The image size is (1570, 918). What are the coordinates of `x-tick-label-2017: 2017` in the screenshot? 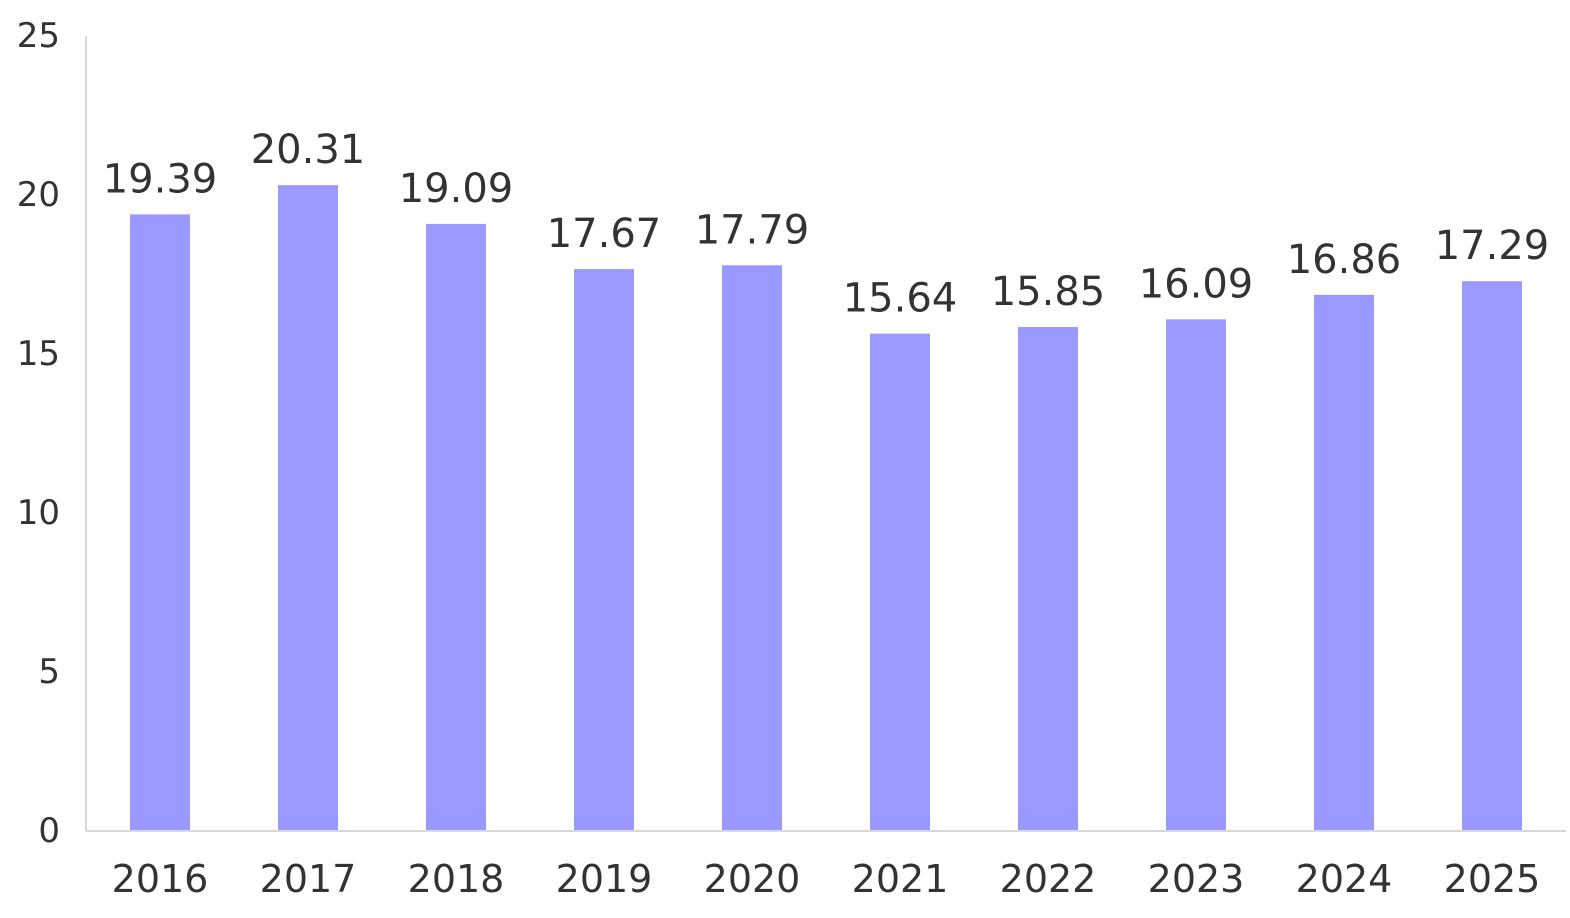 It's located at (308, 879).